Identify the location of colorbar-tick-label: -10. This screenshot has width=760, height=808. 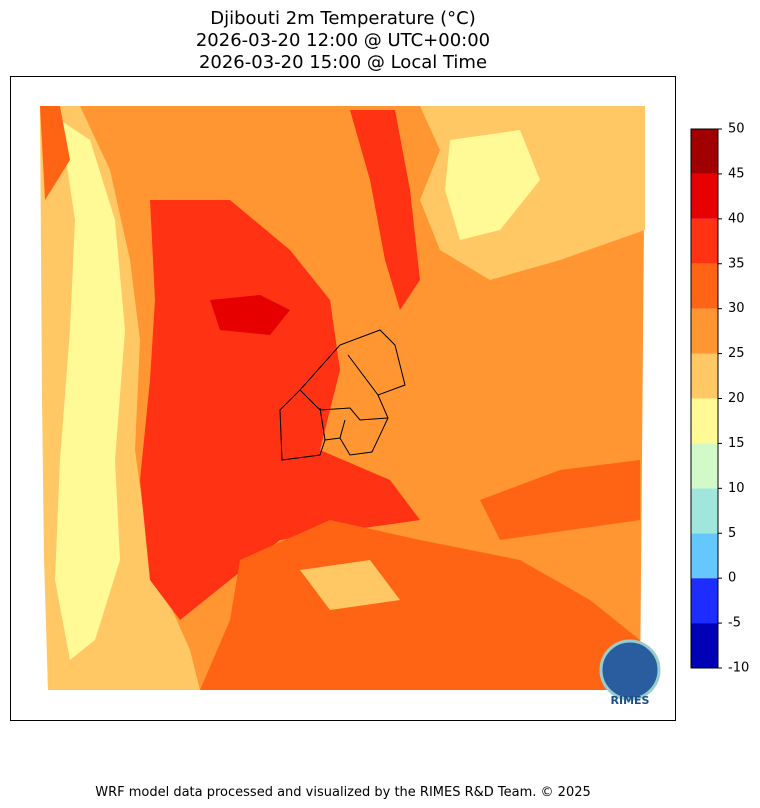
(738, 668).